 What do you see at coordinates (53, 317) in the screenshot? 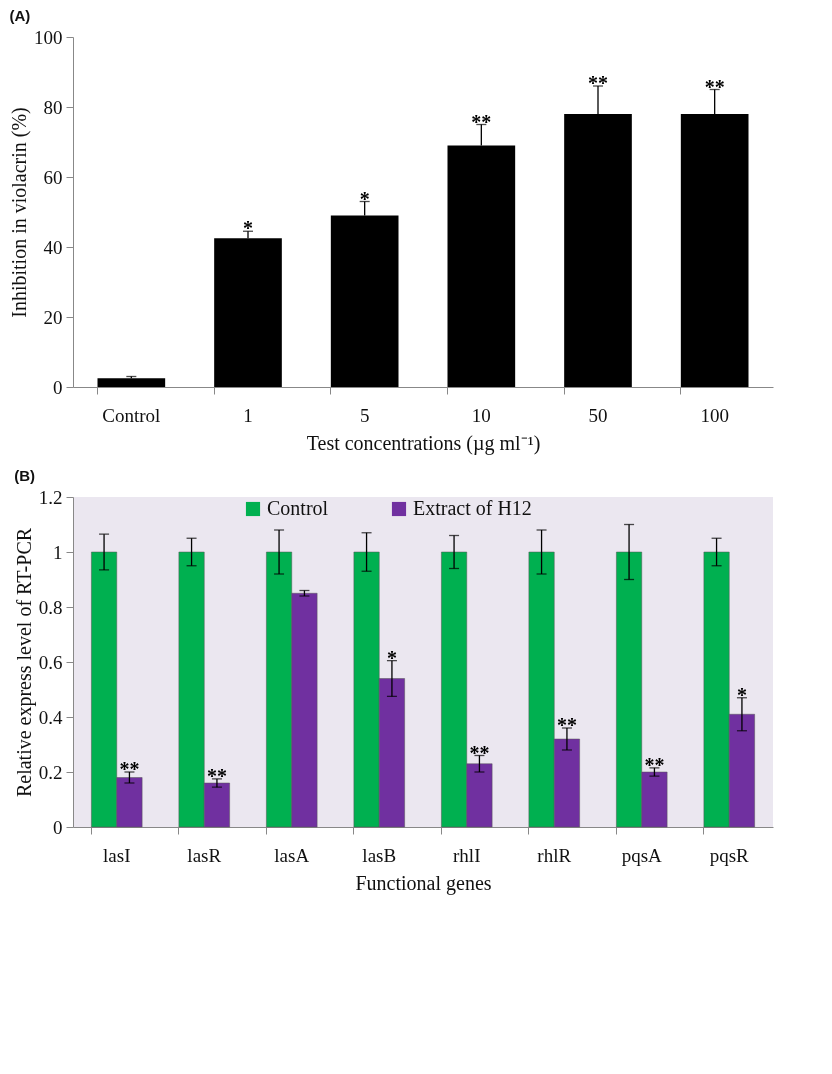
I see `y-tick-label: 20` at bounding box center [53, 317].